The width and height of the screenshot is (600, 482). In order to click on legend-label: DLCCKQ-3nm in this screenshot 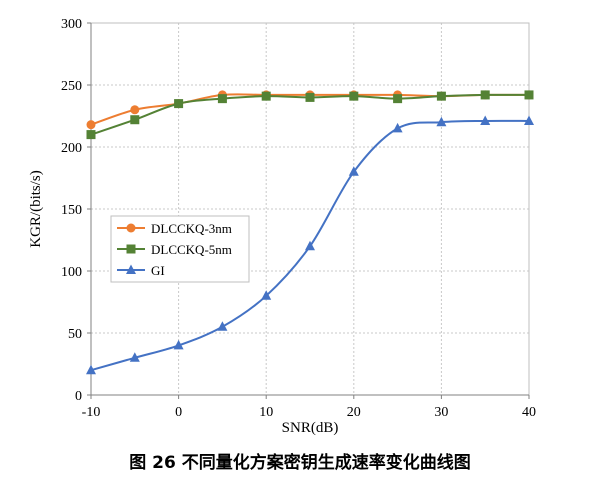, I will do `click(191, 228)`.